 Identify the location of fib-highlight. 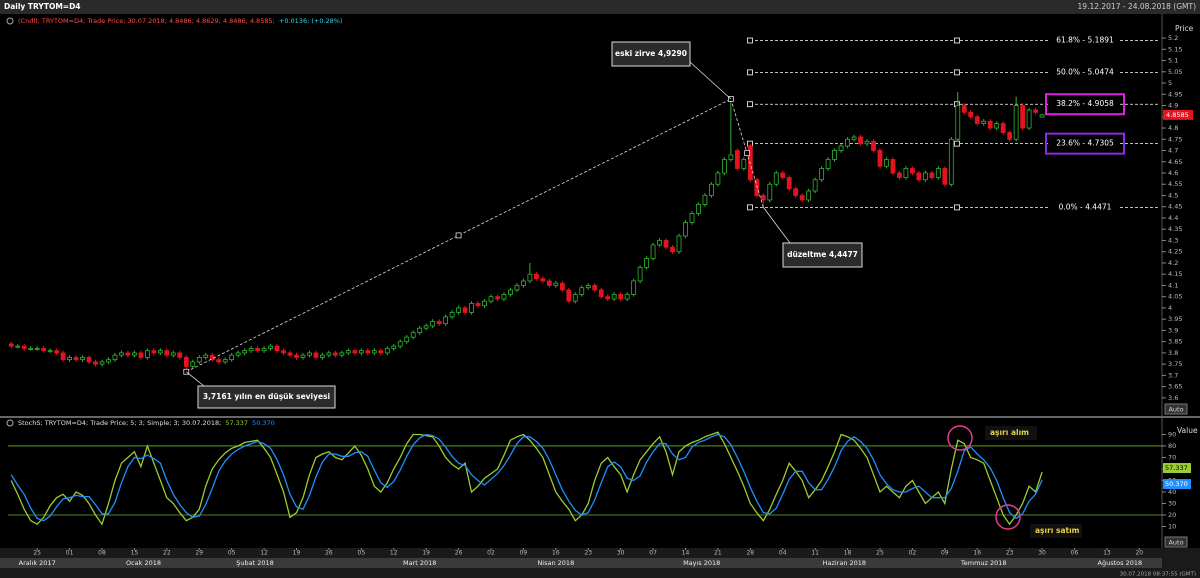
(1085, 143).